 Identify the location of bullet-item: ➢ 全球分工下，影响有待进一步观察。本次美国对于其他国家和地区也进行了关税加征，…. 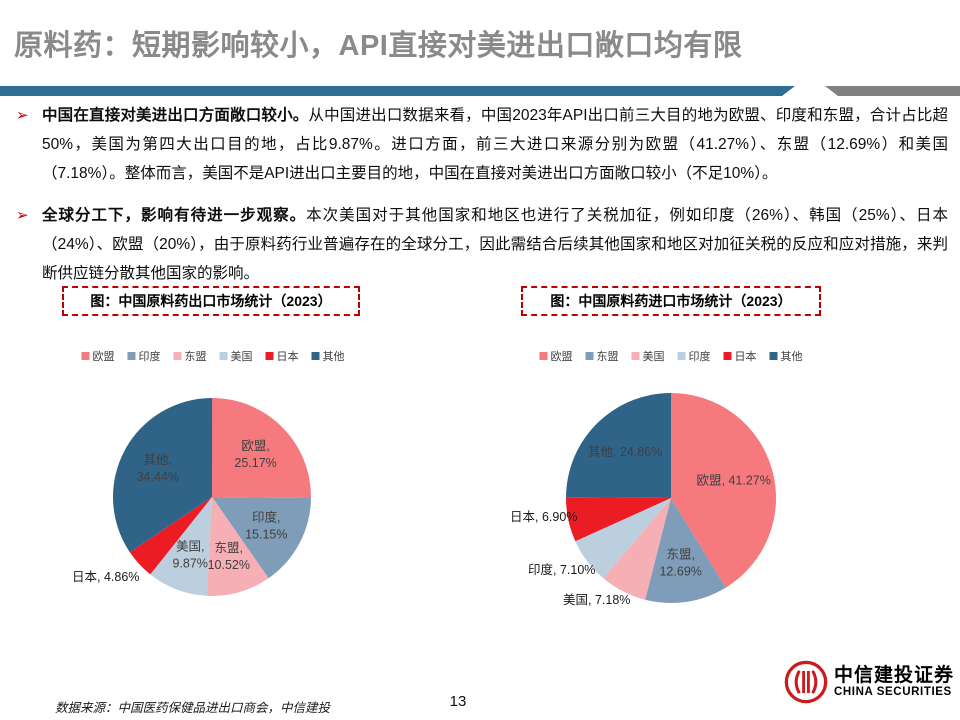
(482, 244).